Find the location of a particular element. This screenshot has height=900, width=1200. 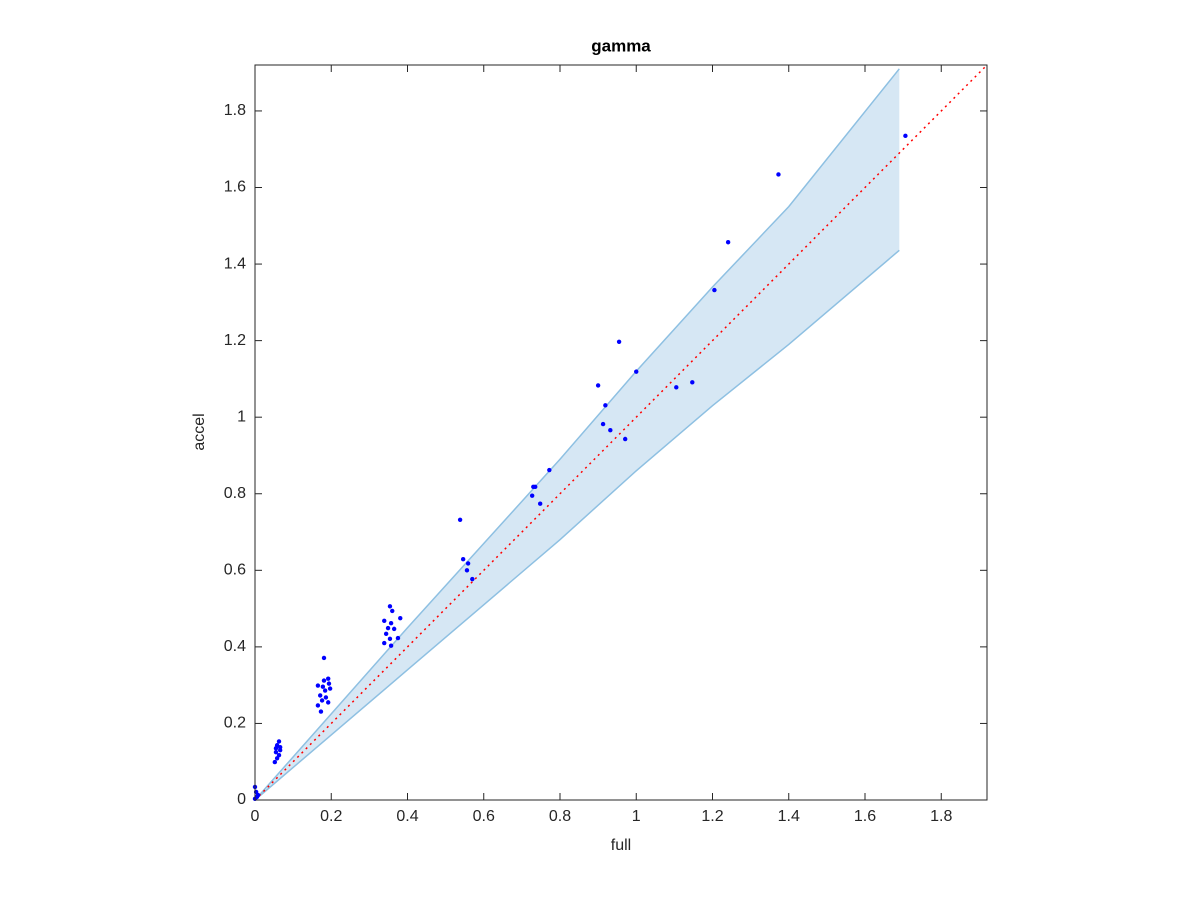

y-tick-label: 1.2 is located at coordinates (235, 340).